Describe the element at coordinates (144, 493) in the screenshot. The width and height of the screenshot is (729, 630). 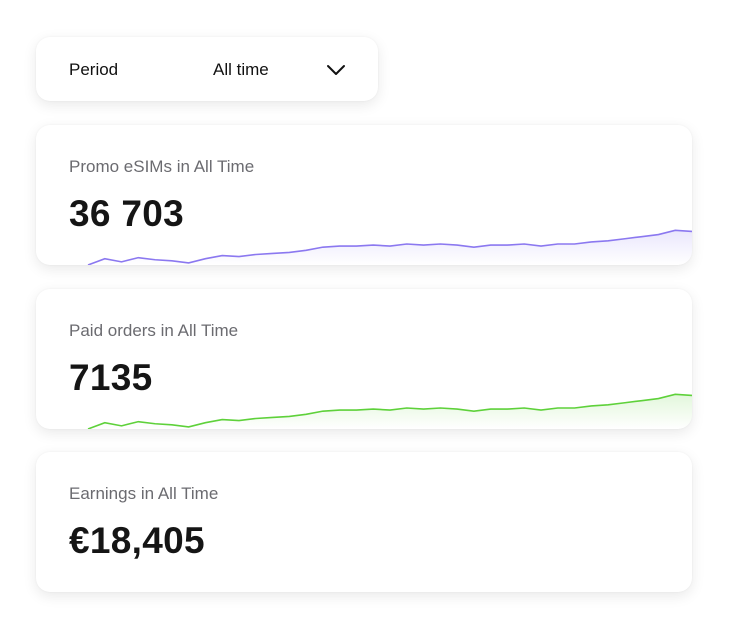
I see `stat-title: Earnings in All Time` at that location.